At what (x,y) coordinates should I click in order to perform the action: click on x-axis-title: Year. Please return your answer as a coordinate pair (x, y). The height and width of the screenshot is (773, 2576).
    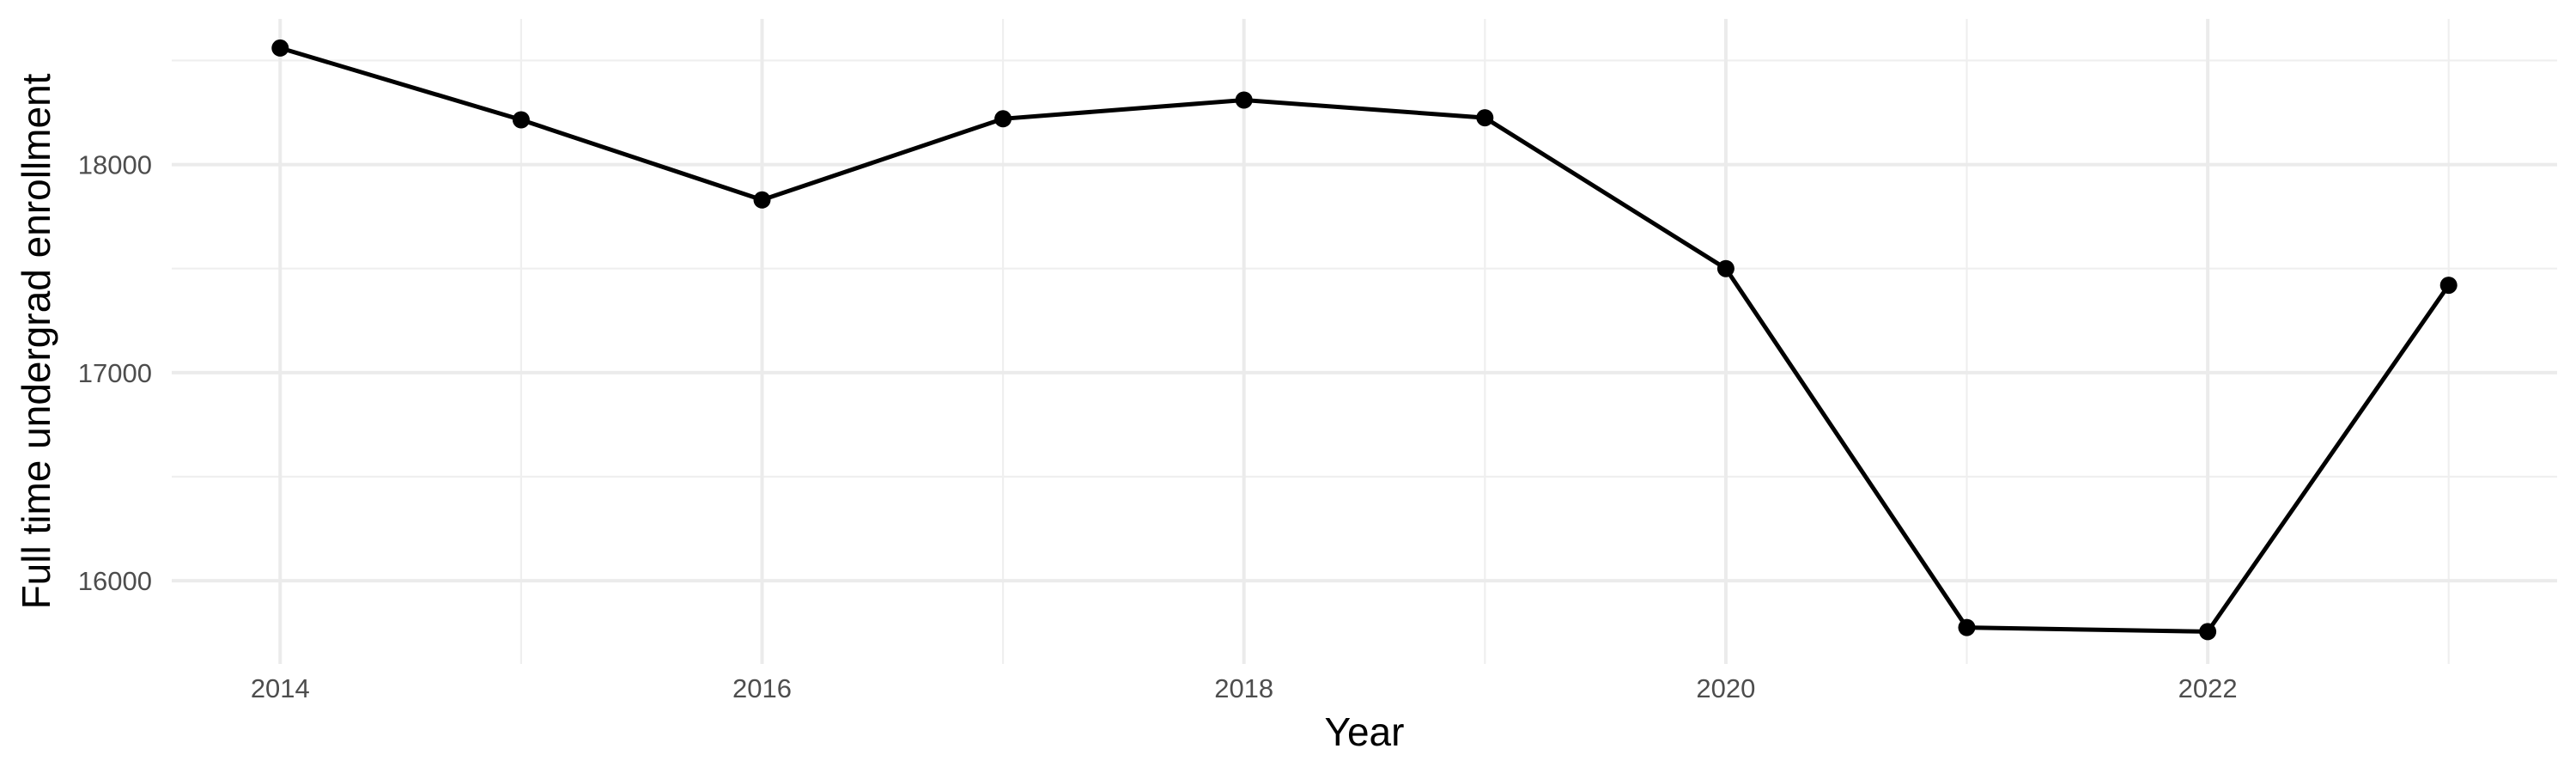
    Looking at the image, I should click on (1365, 731).